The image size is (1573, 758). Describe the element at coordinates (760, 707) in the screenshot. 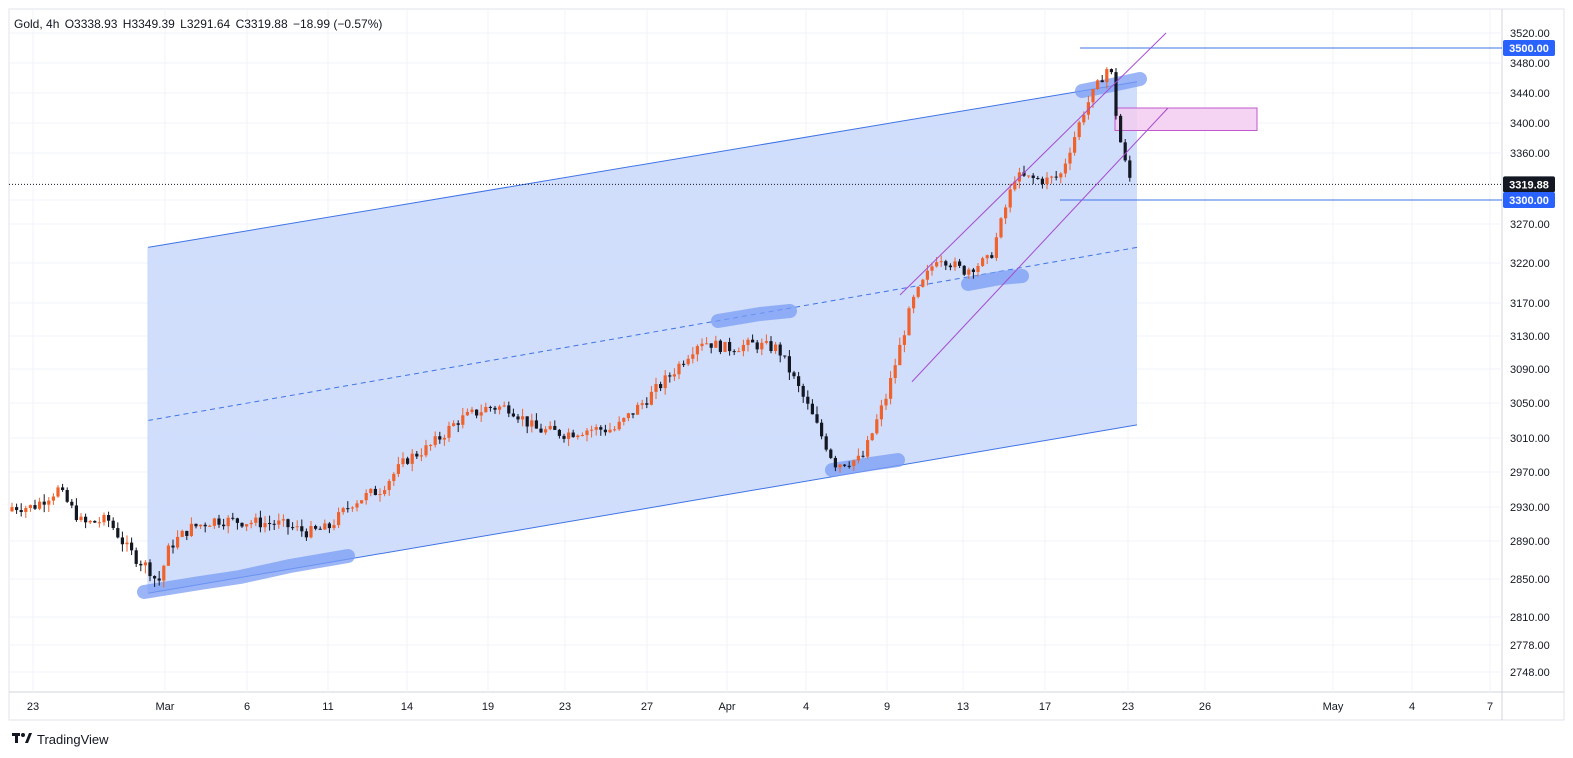

I see `time-axis: 23 Mar 6 11 14 19 23 27 Apr 4 9 13 17 23 26 May 4 7` at that location.